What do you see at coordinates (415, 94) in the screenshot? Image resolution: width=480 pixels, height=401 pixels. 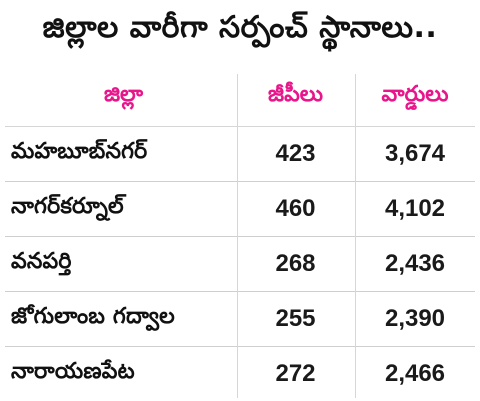 I see `header-wards: వార్డులు` at bounding box center [415, 94].